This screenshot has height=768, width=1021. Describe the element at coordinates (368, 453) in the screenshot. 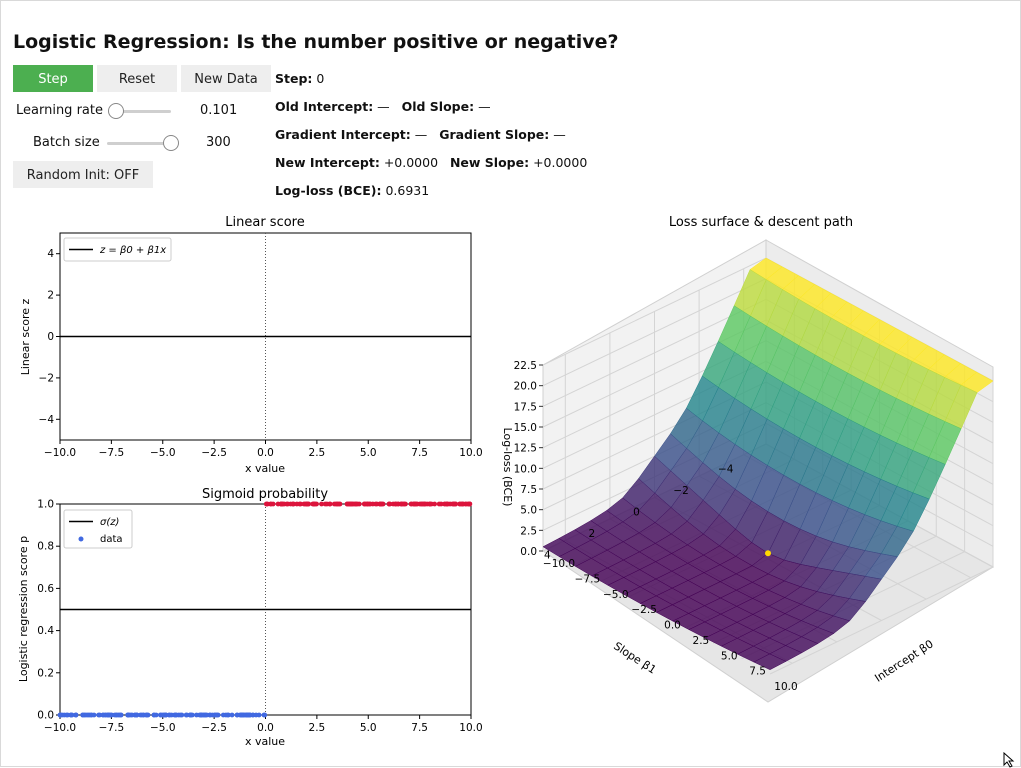

I see `x-tick-label: 5.0` at that location.